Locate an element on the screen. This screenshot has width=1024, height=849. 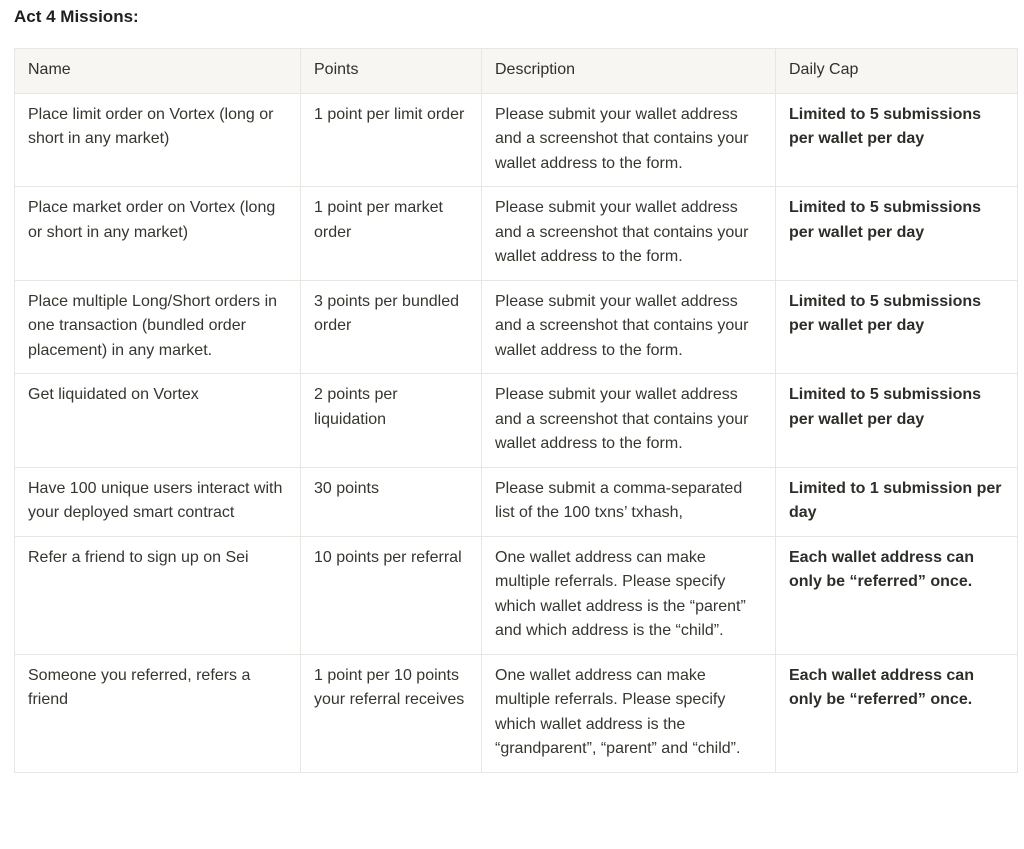
cell-points: 2 points per liquidation is located at coordinates (391, 420).